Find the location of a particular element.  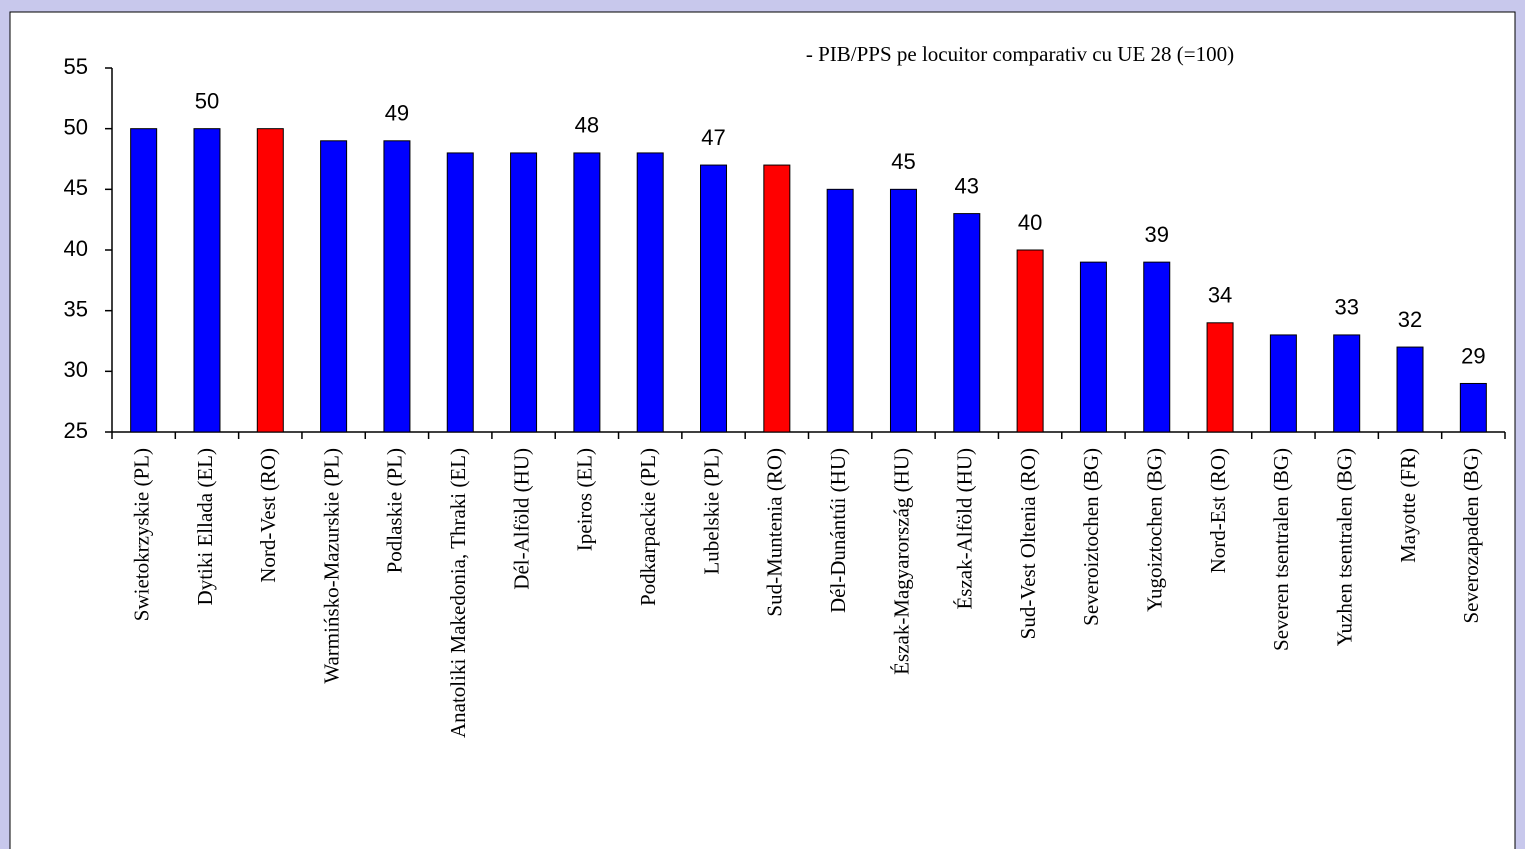

y-tick-label: 30 is located at coordinates (76, 369).